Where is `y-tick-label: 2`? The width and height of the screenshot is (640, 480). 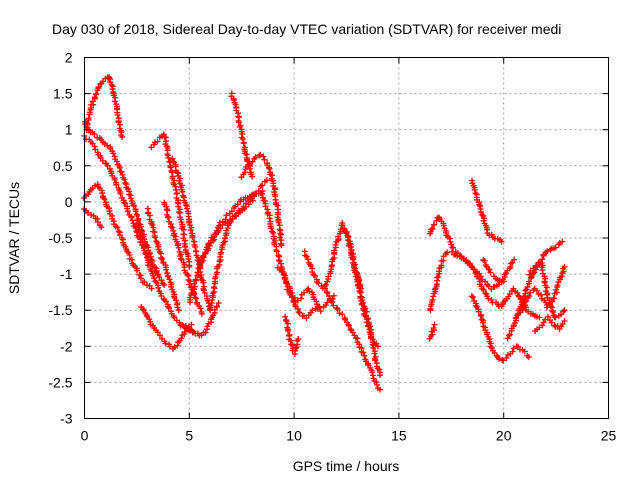
y-tick-label: 2 is located at coordinates (69, 58).